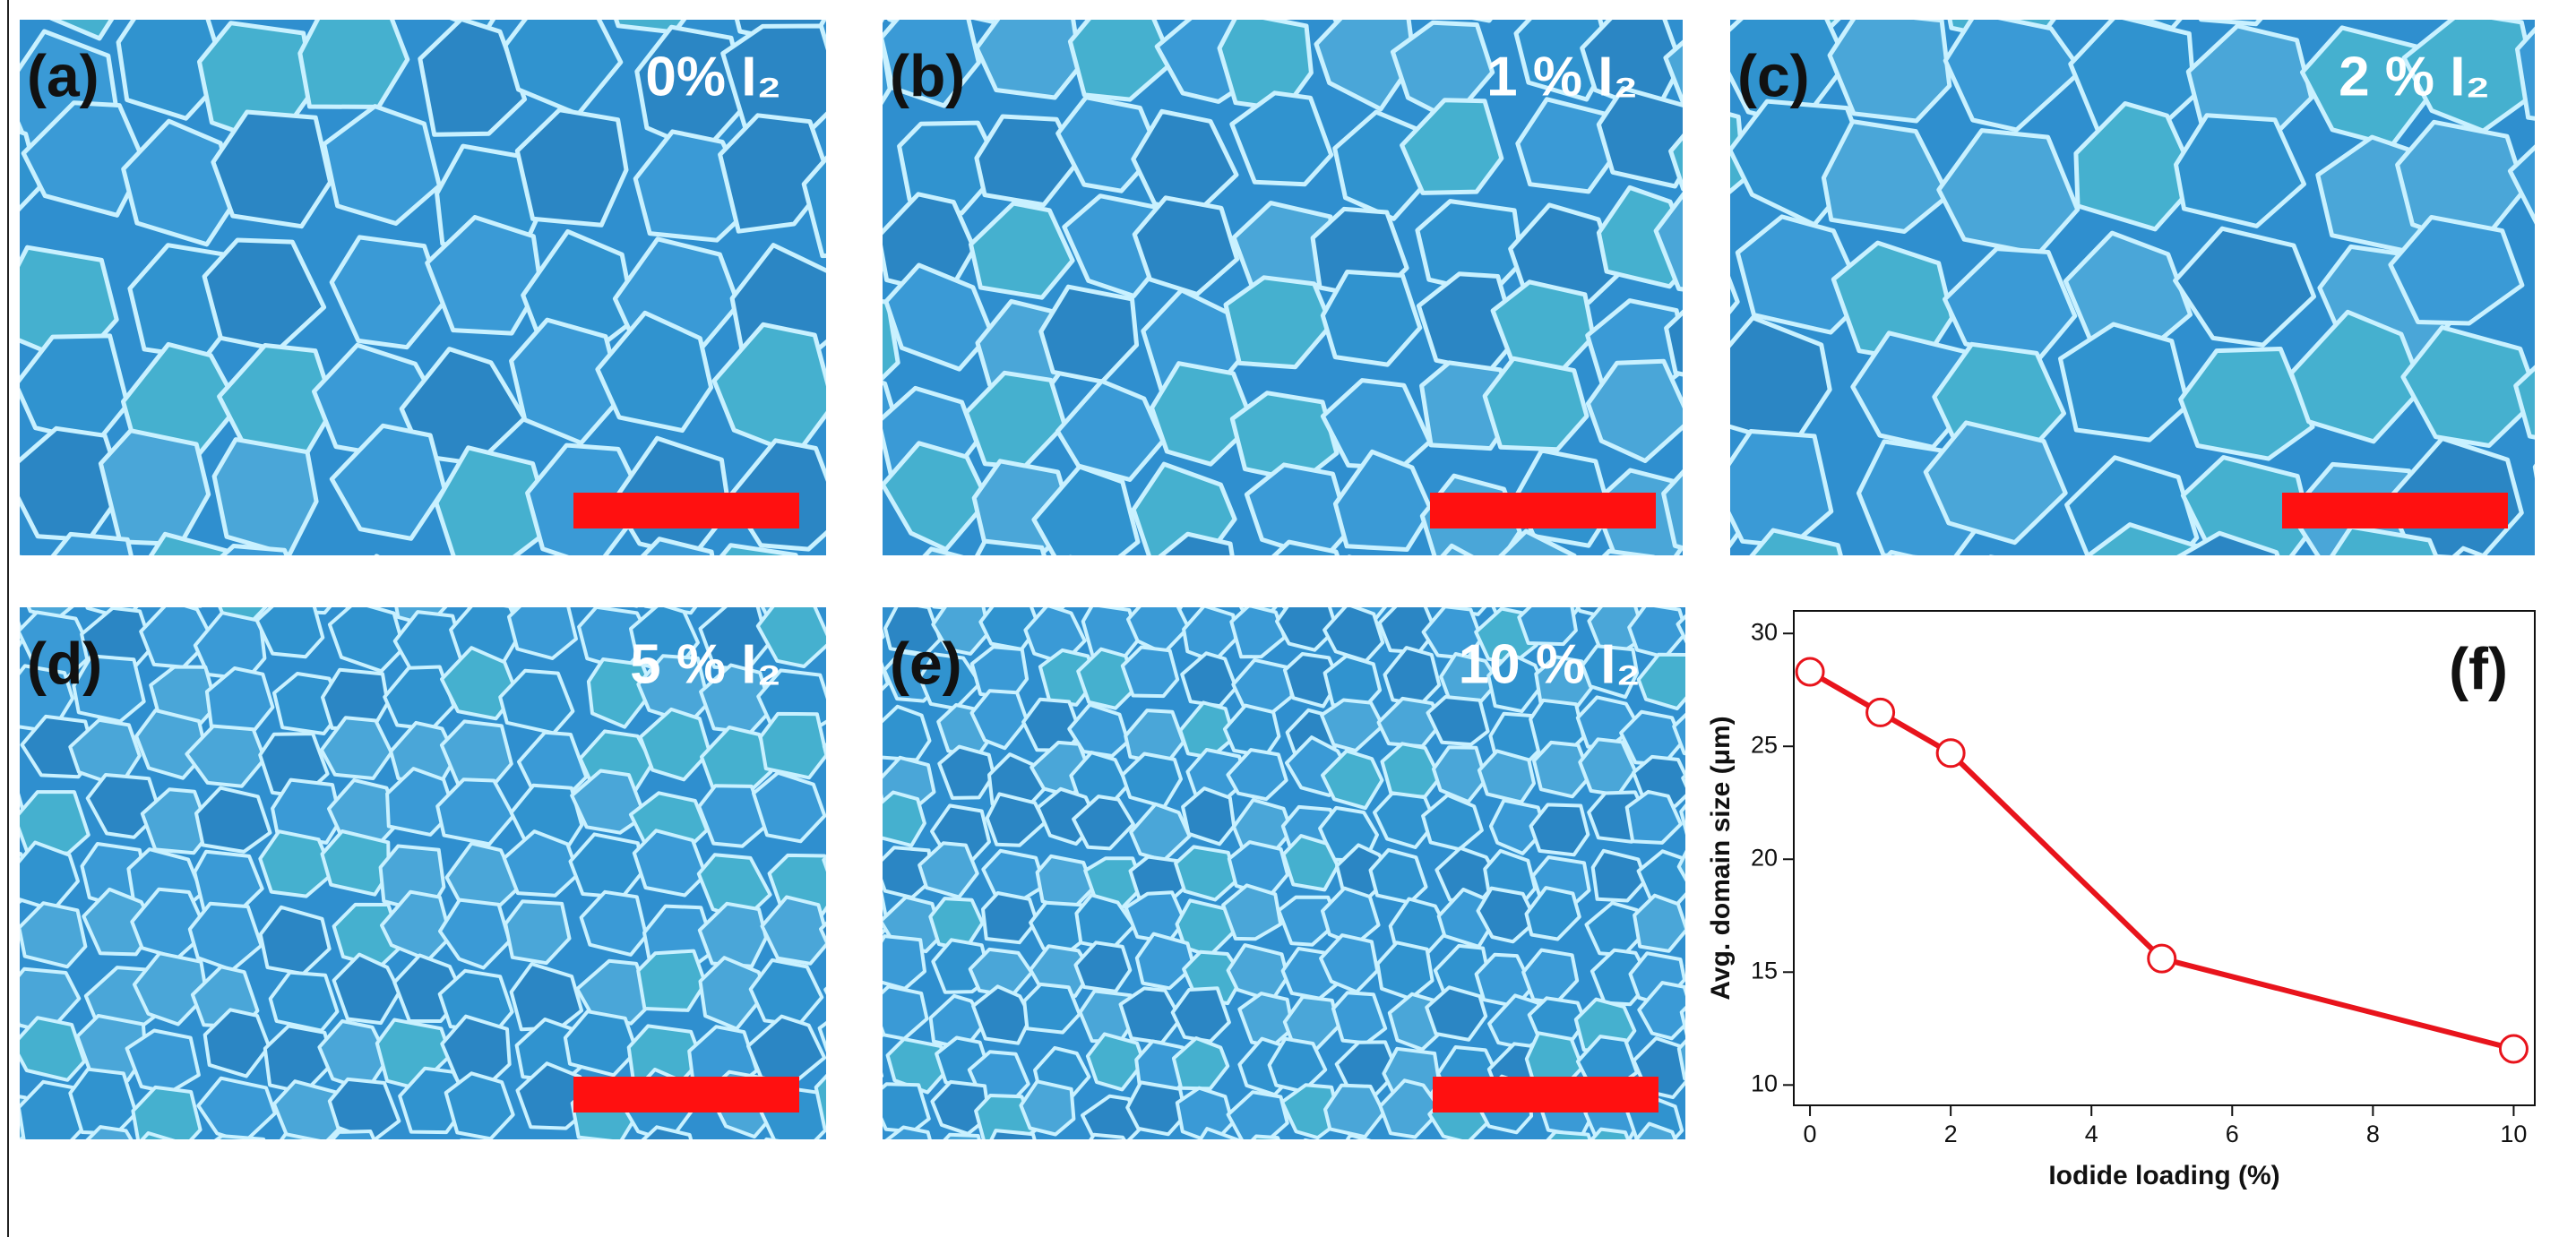 The image size is (2576, 1237). Describe the element at coordinates (2162, 860) in the screenshot. I see `data-line` at that location.